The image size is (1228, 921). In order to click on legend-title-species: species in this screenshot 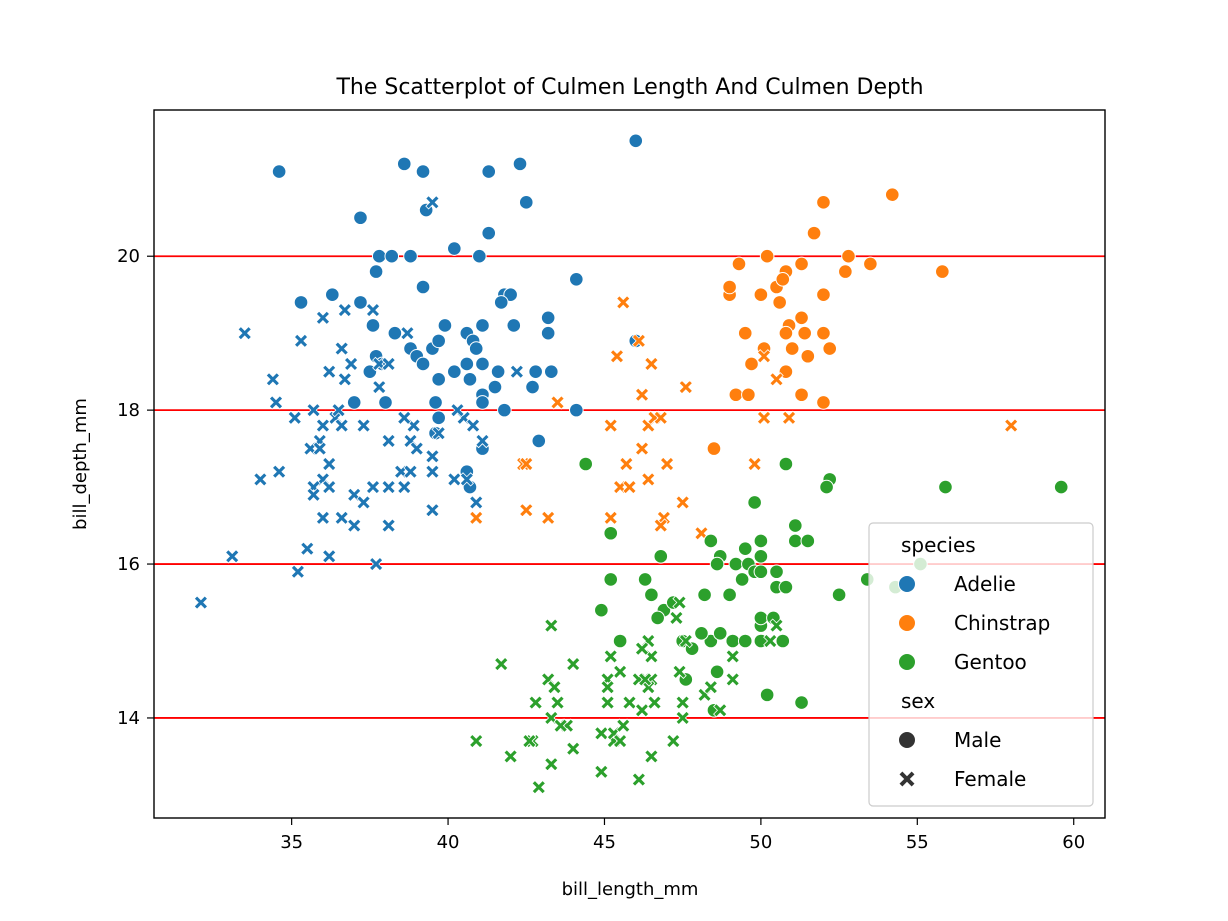, I will do `click(938, 545)`.